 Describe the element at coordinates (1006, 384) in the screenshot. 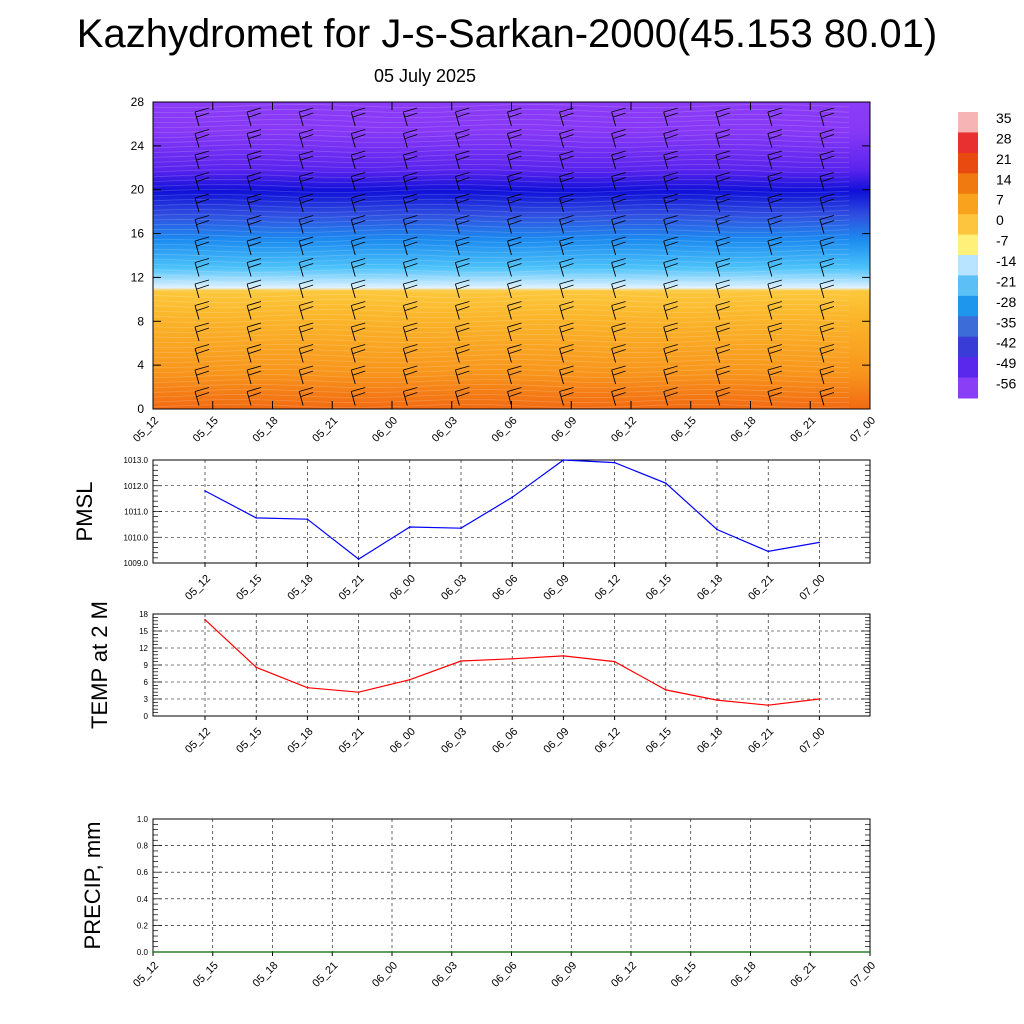

I see `colorbar-label: -56` at that location.